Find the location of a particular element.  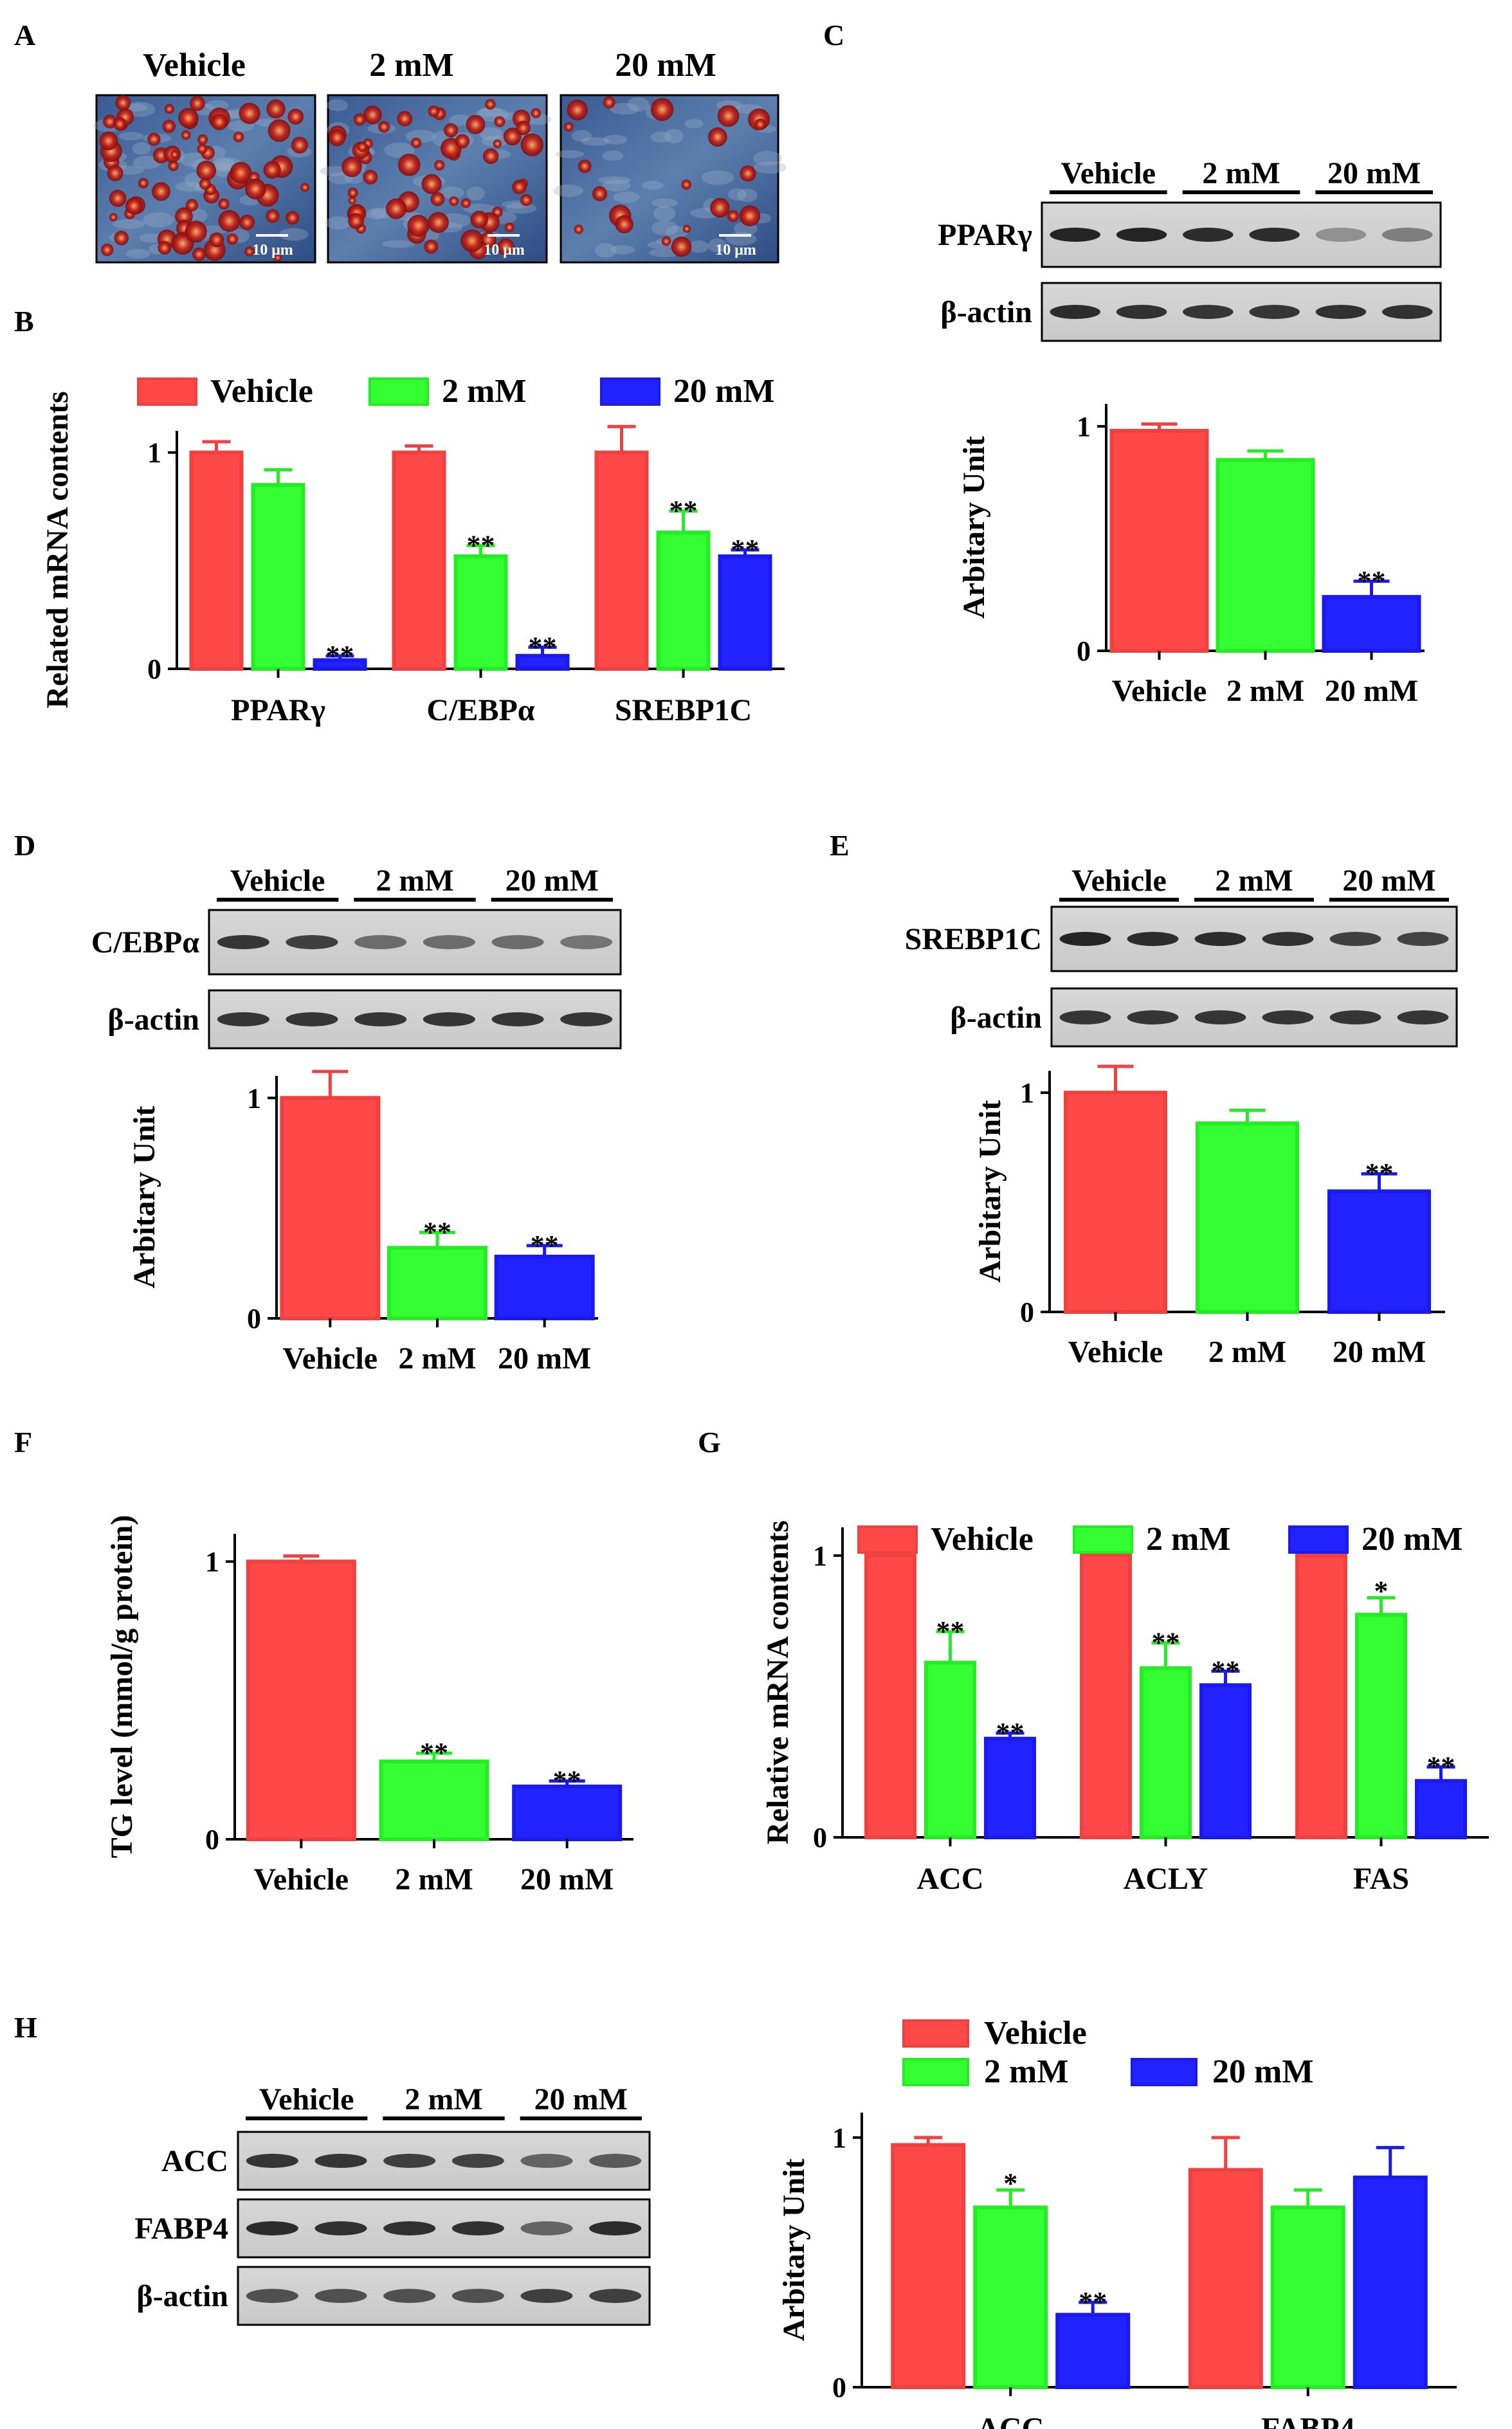

x-category-label: C/EBPα is located at coordinates (480, 710).